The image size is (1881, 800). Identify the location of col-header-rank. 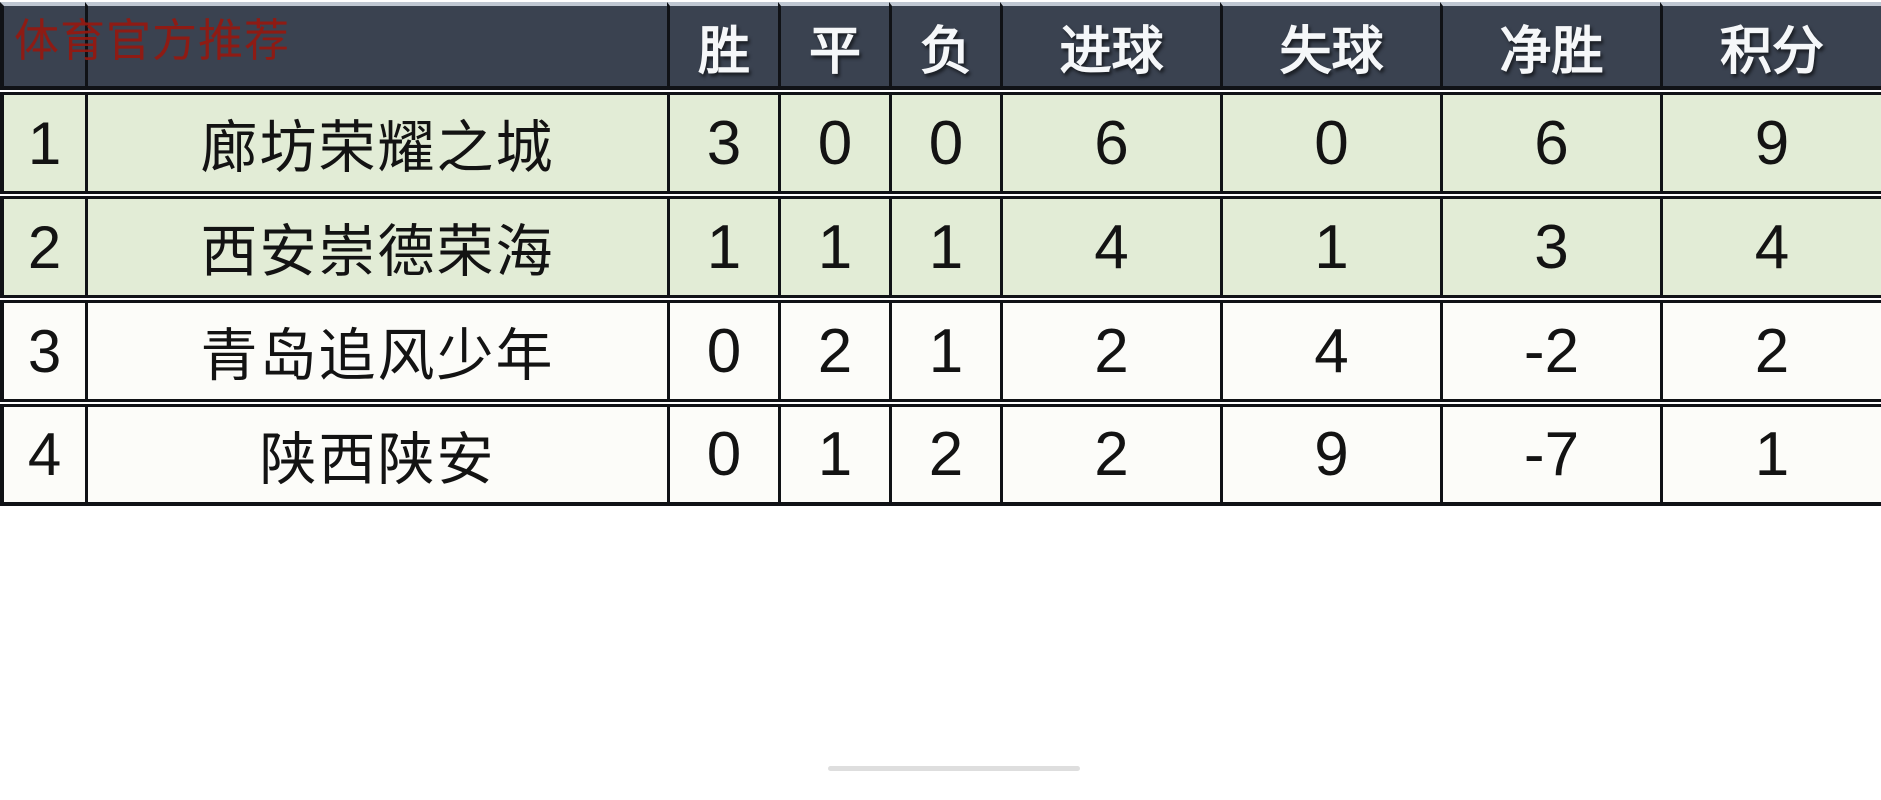
(42, 46).